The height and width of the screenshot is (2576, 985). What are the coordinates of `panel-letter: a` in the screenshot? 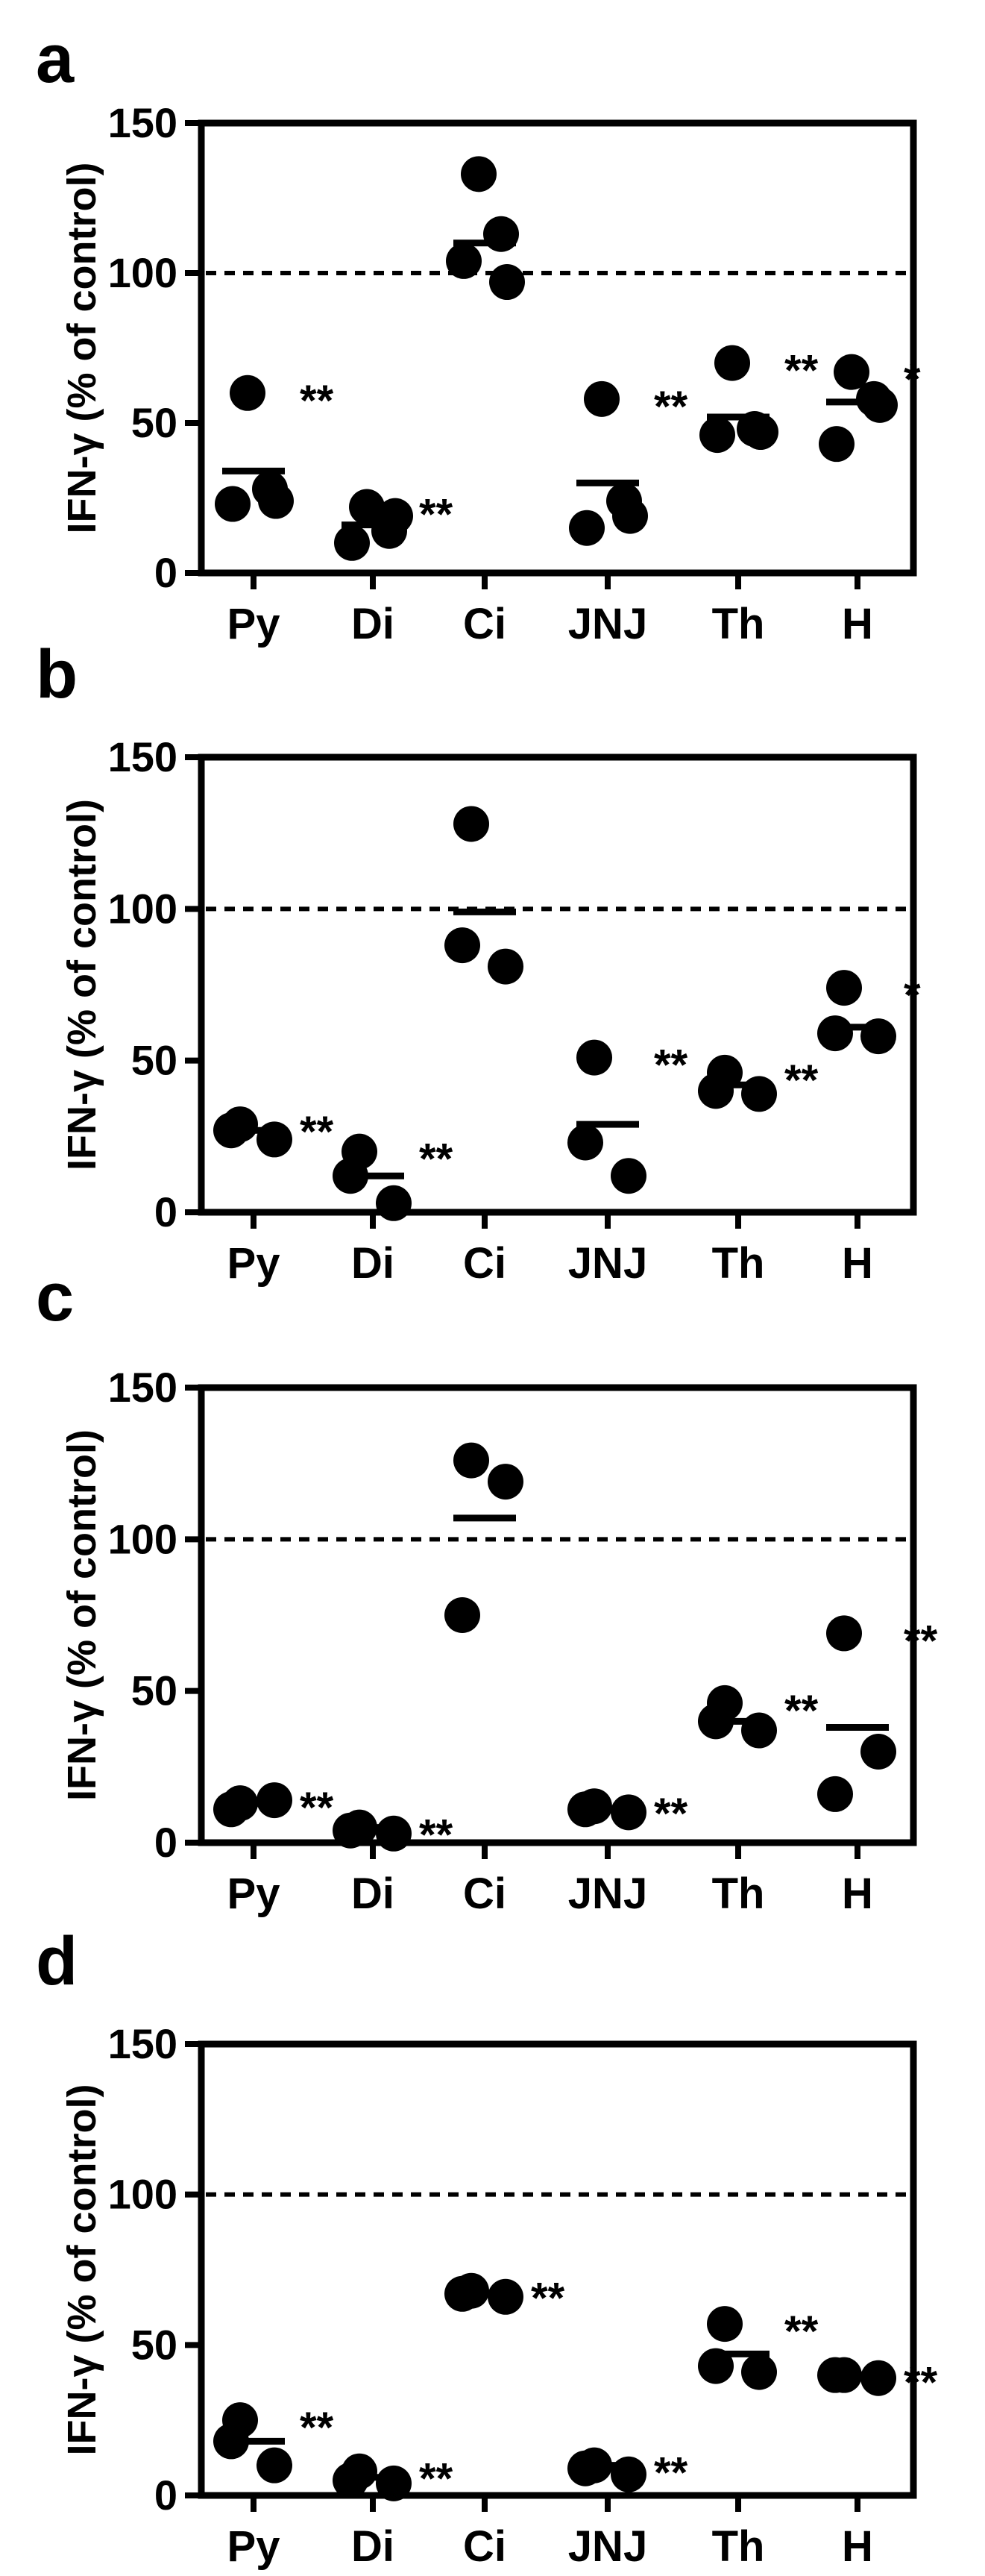 It's located at (56, 59).